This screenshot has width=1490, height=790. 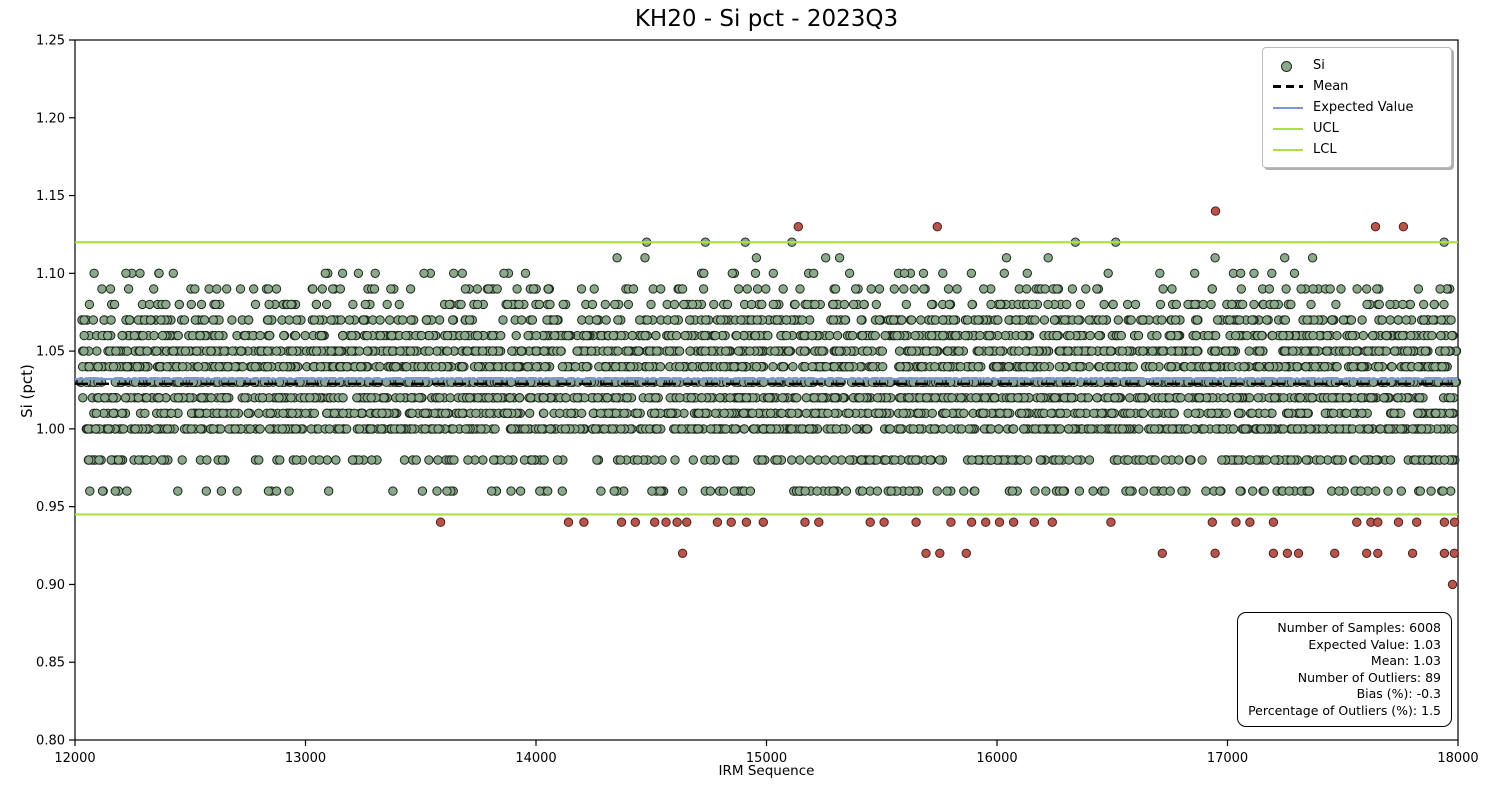 What do you see at coordinates (50, 118) in the screenshot?
I see `svg-text: 1.20` at bounding box center [50, 118].